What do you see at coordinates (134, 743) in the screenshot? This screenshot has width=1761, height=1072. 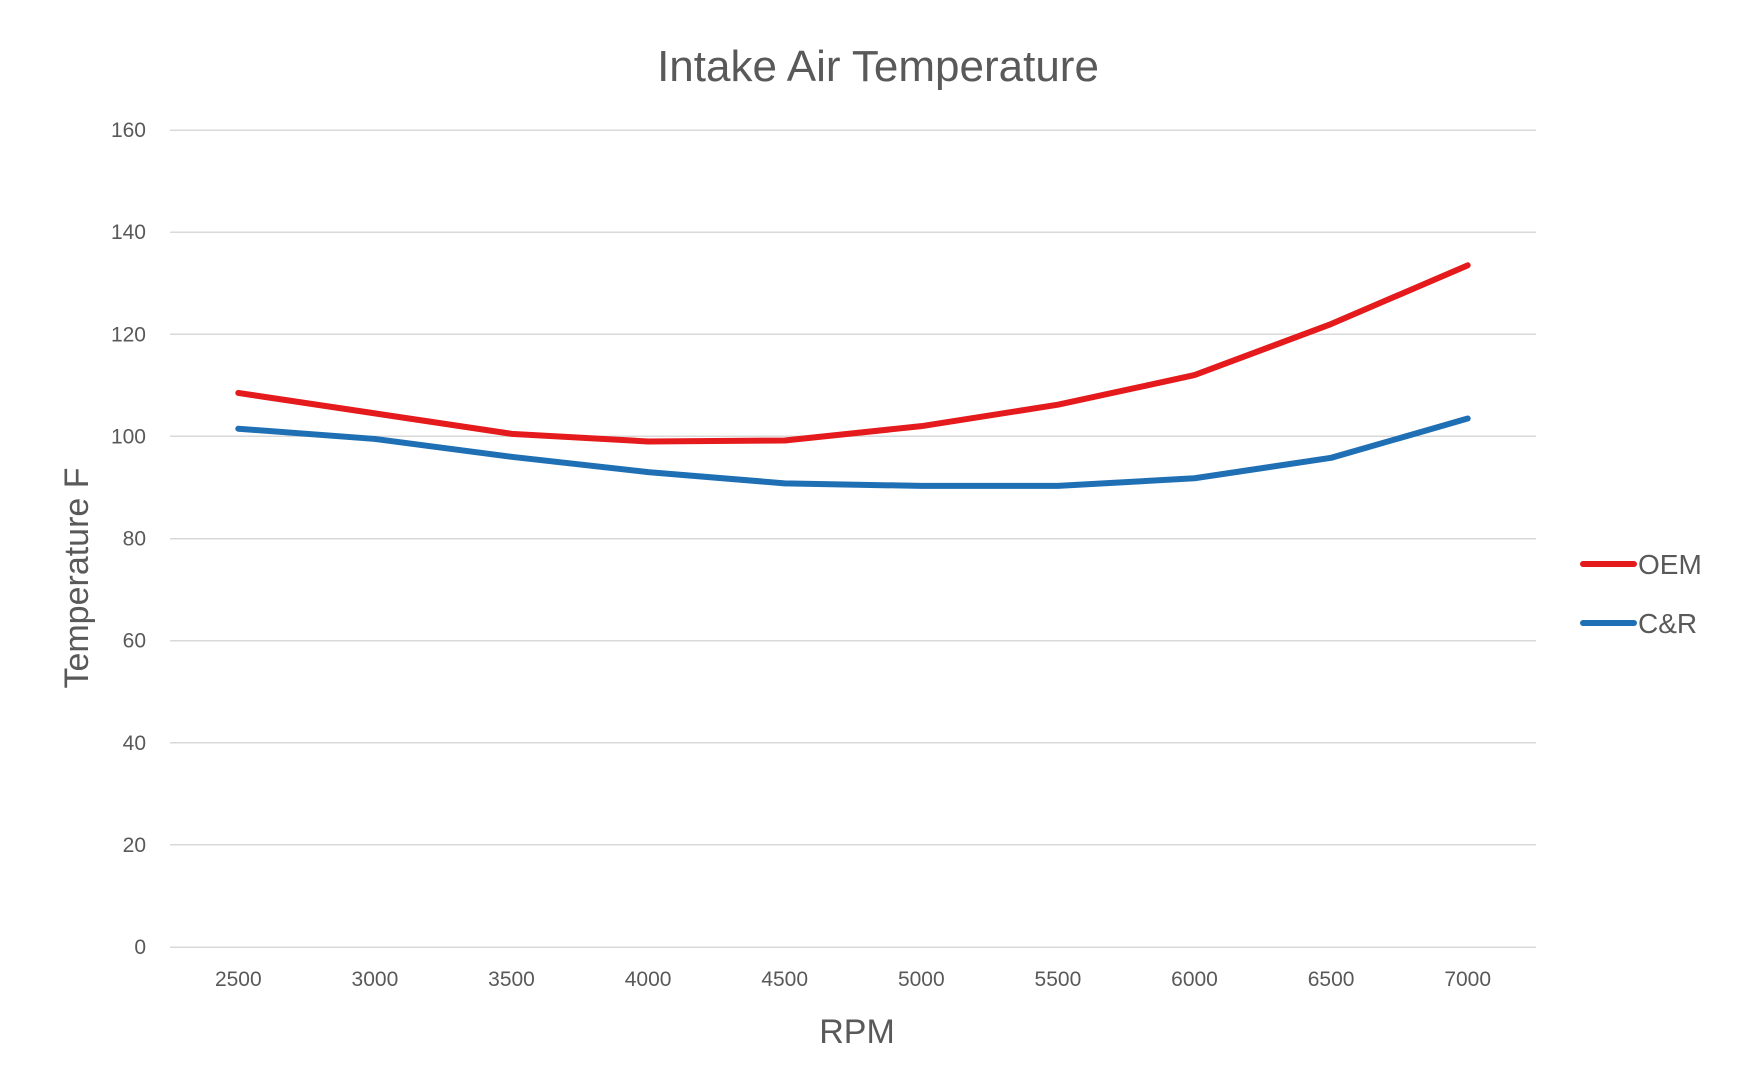 I see `y-tick-label-40: 40` at bounding box center [134, 743].